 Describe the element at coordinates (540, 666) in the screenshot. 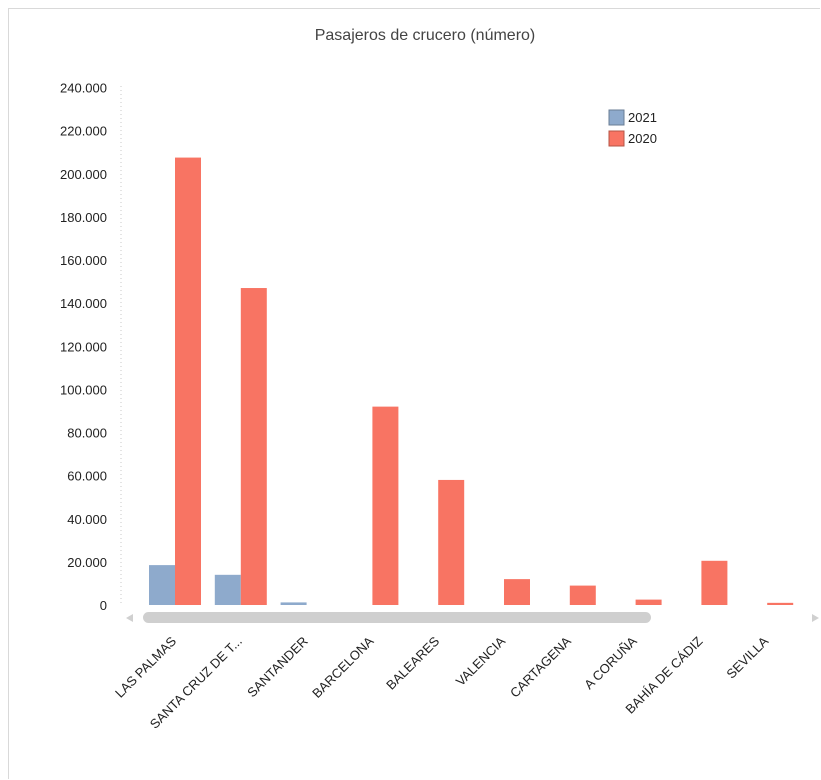

I see `x-tick-label: CARTAGENA` at that location.